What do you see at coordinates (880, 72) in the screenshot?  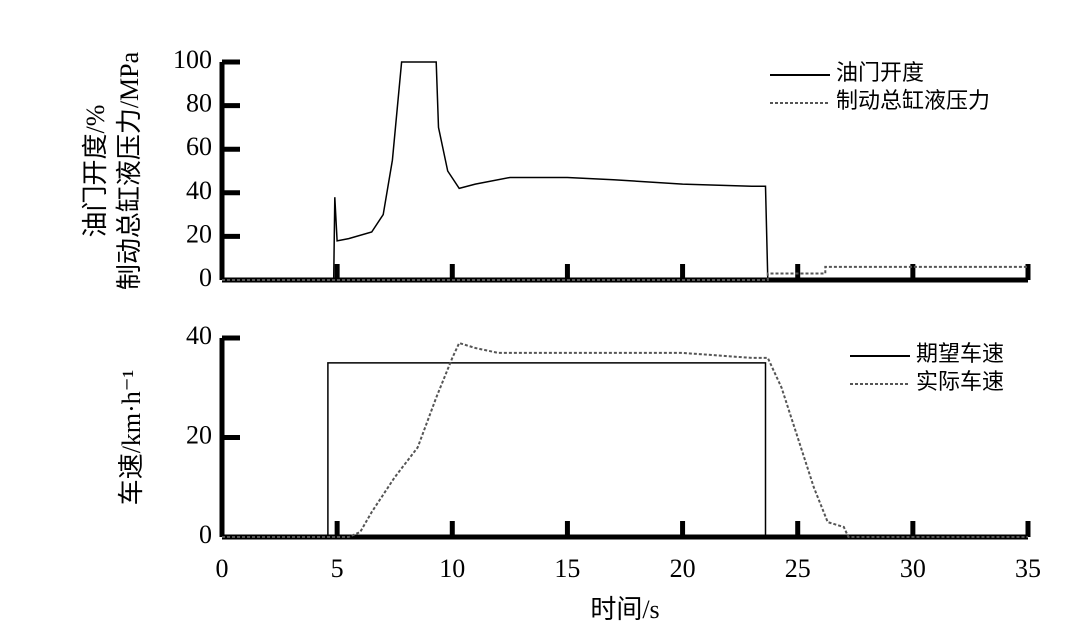 I see `legend-label: 油门开度` at bounding box center [880, 72].